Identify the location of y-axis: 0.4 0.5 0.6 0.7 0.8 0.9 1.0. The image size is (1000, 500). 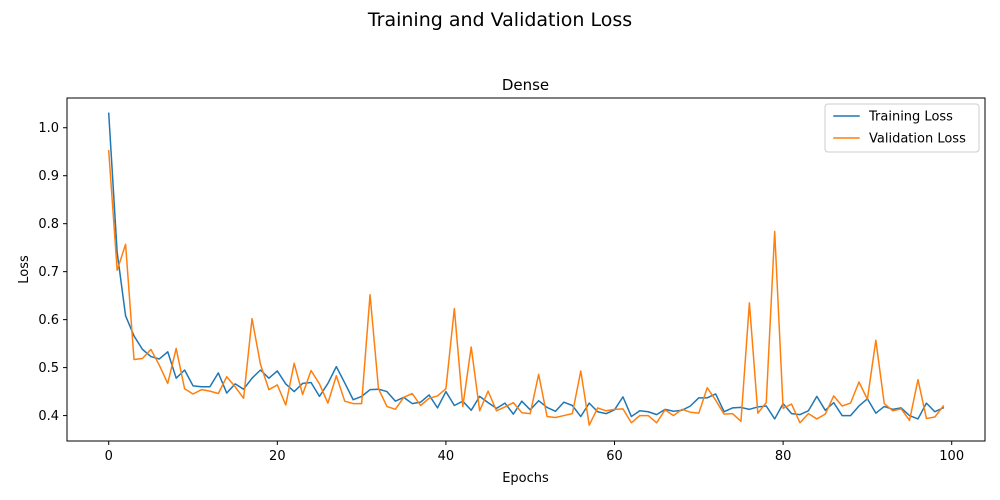
(52, 272).